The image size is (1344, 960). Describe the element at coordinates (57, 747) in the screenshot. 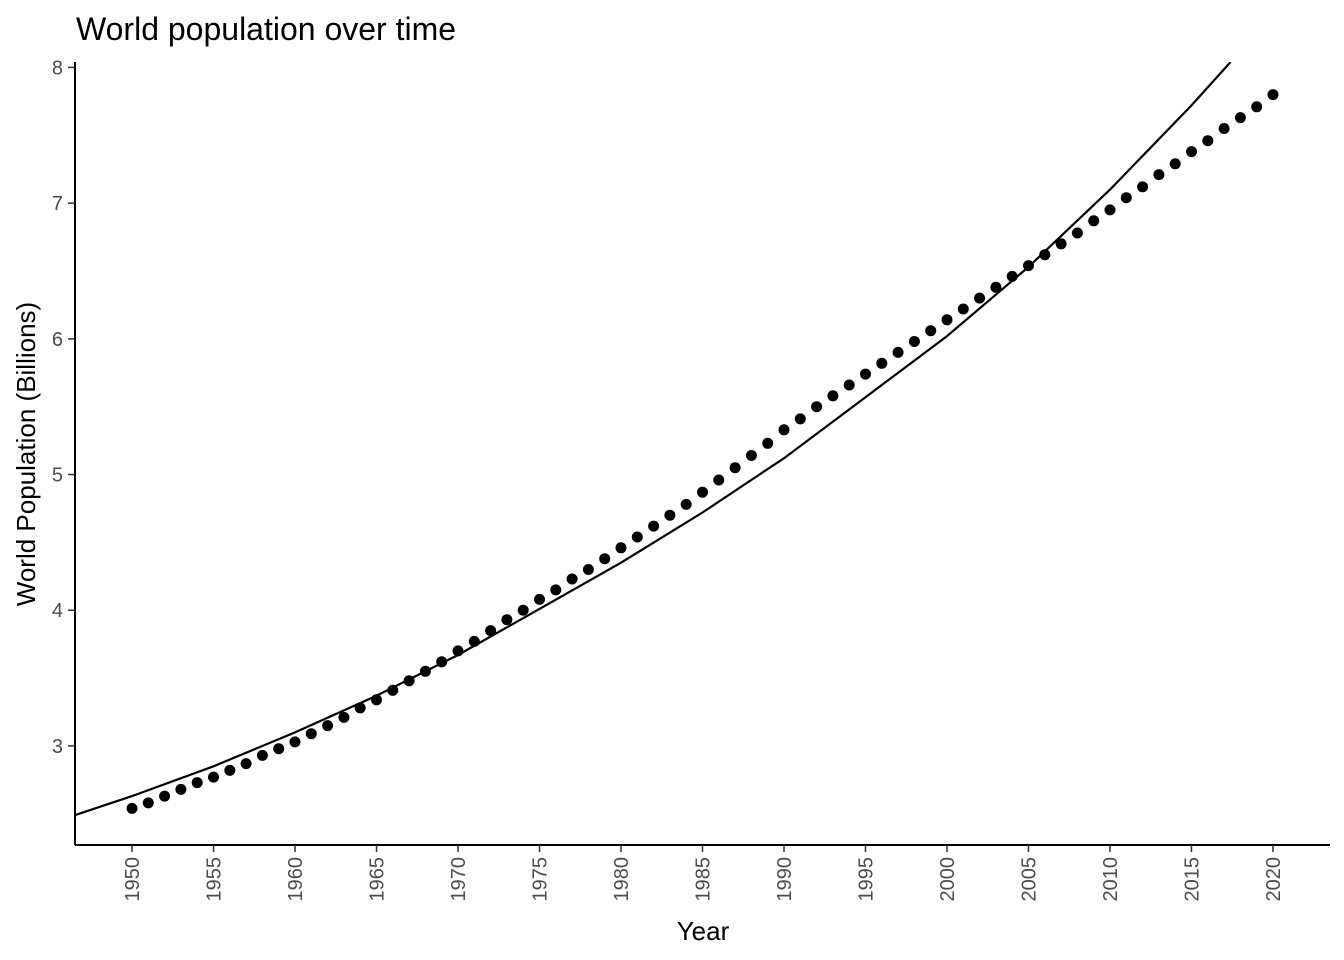

I see `y-tick-label: 3` at that location.